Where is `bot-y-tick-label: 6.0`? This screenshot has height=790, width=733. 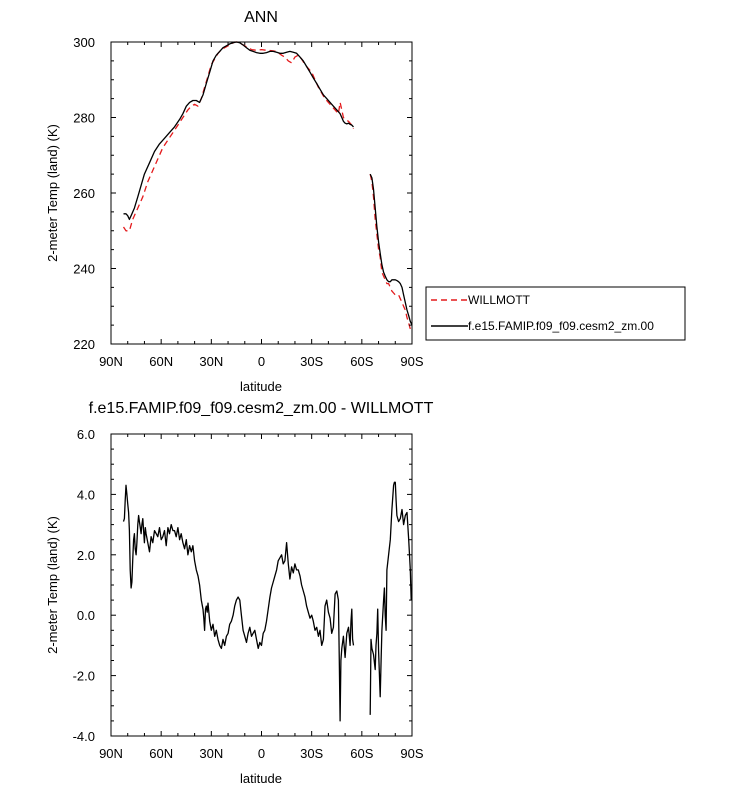
bot-y-tick-label: 6.0 is located at coordinates (86, 434).